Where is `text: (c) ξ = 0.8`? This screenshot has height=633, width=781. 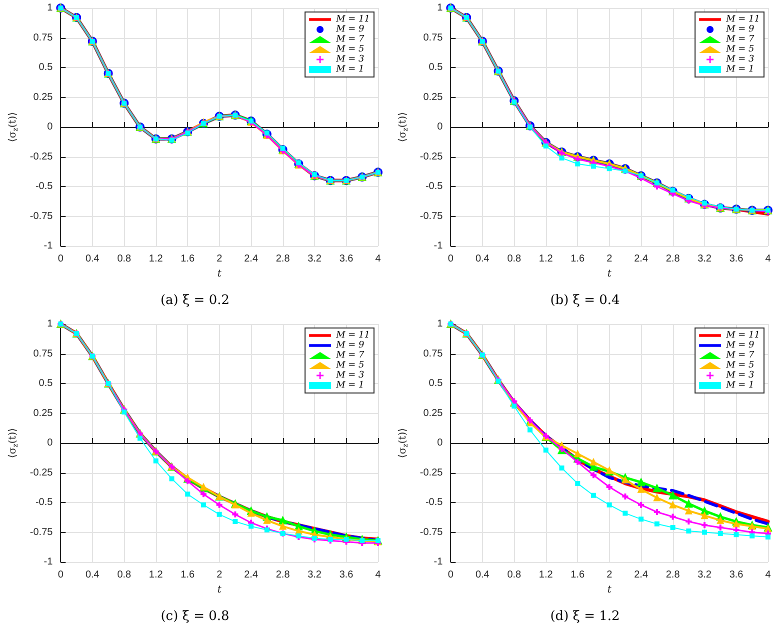
text: (c) ξ = 0.8 is located at coordinates (195, 616).